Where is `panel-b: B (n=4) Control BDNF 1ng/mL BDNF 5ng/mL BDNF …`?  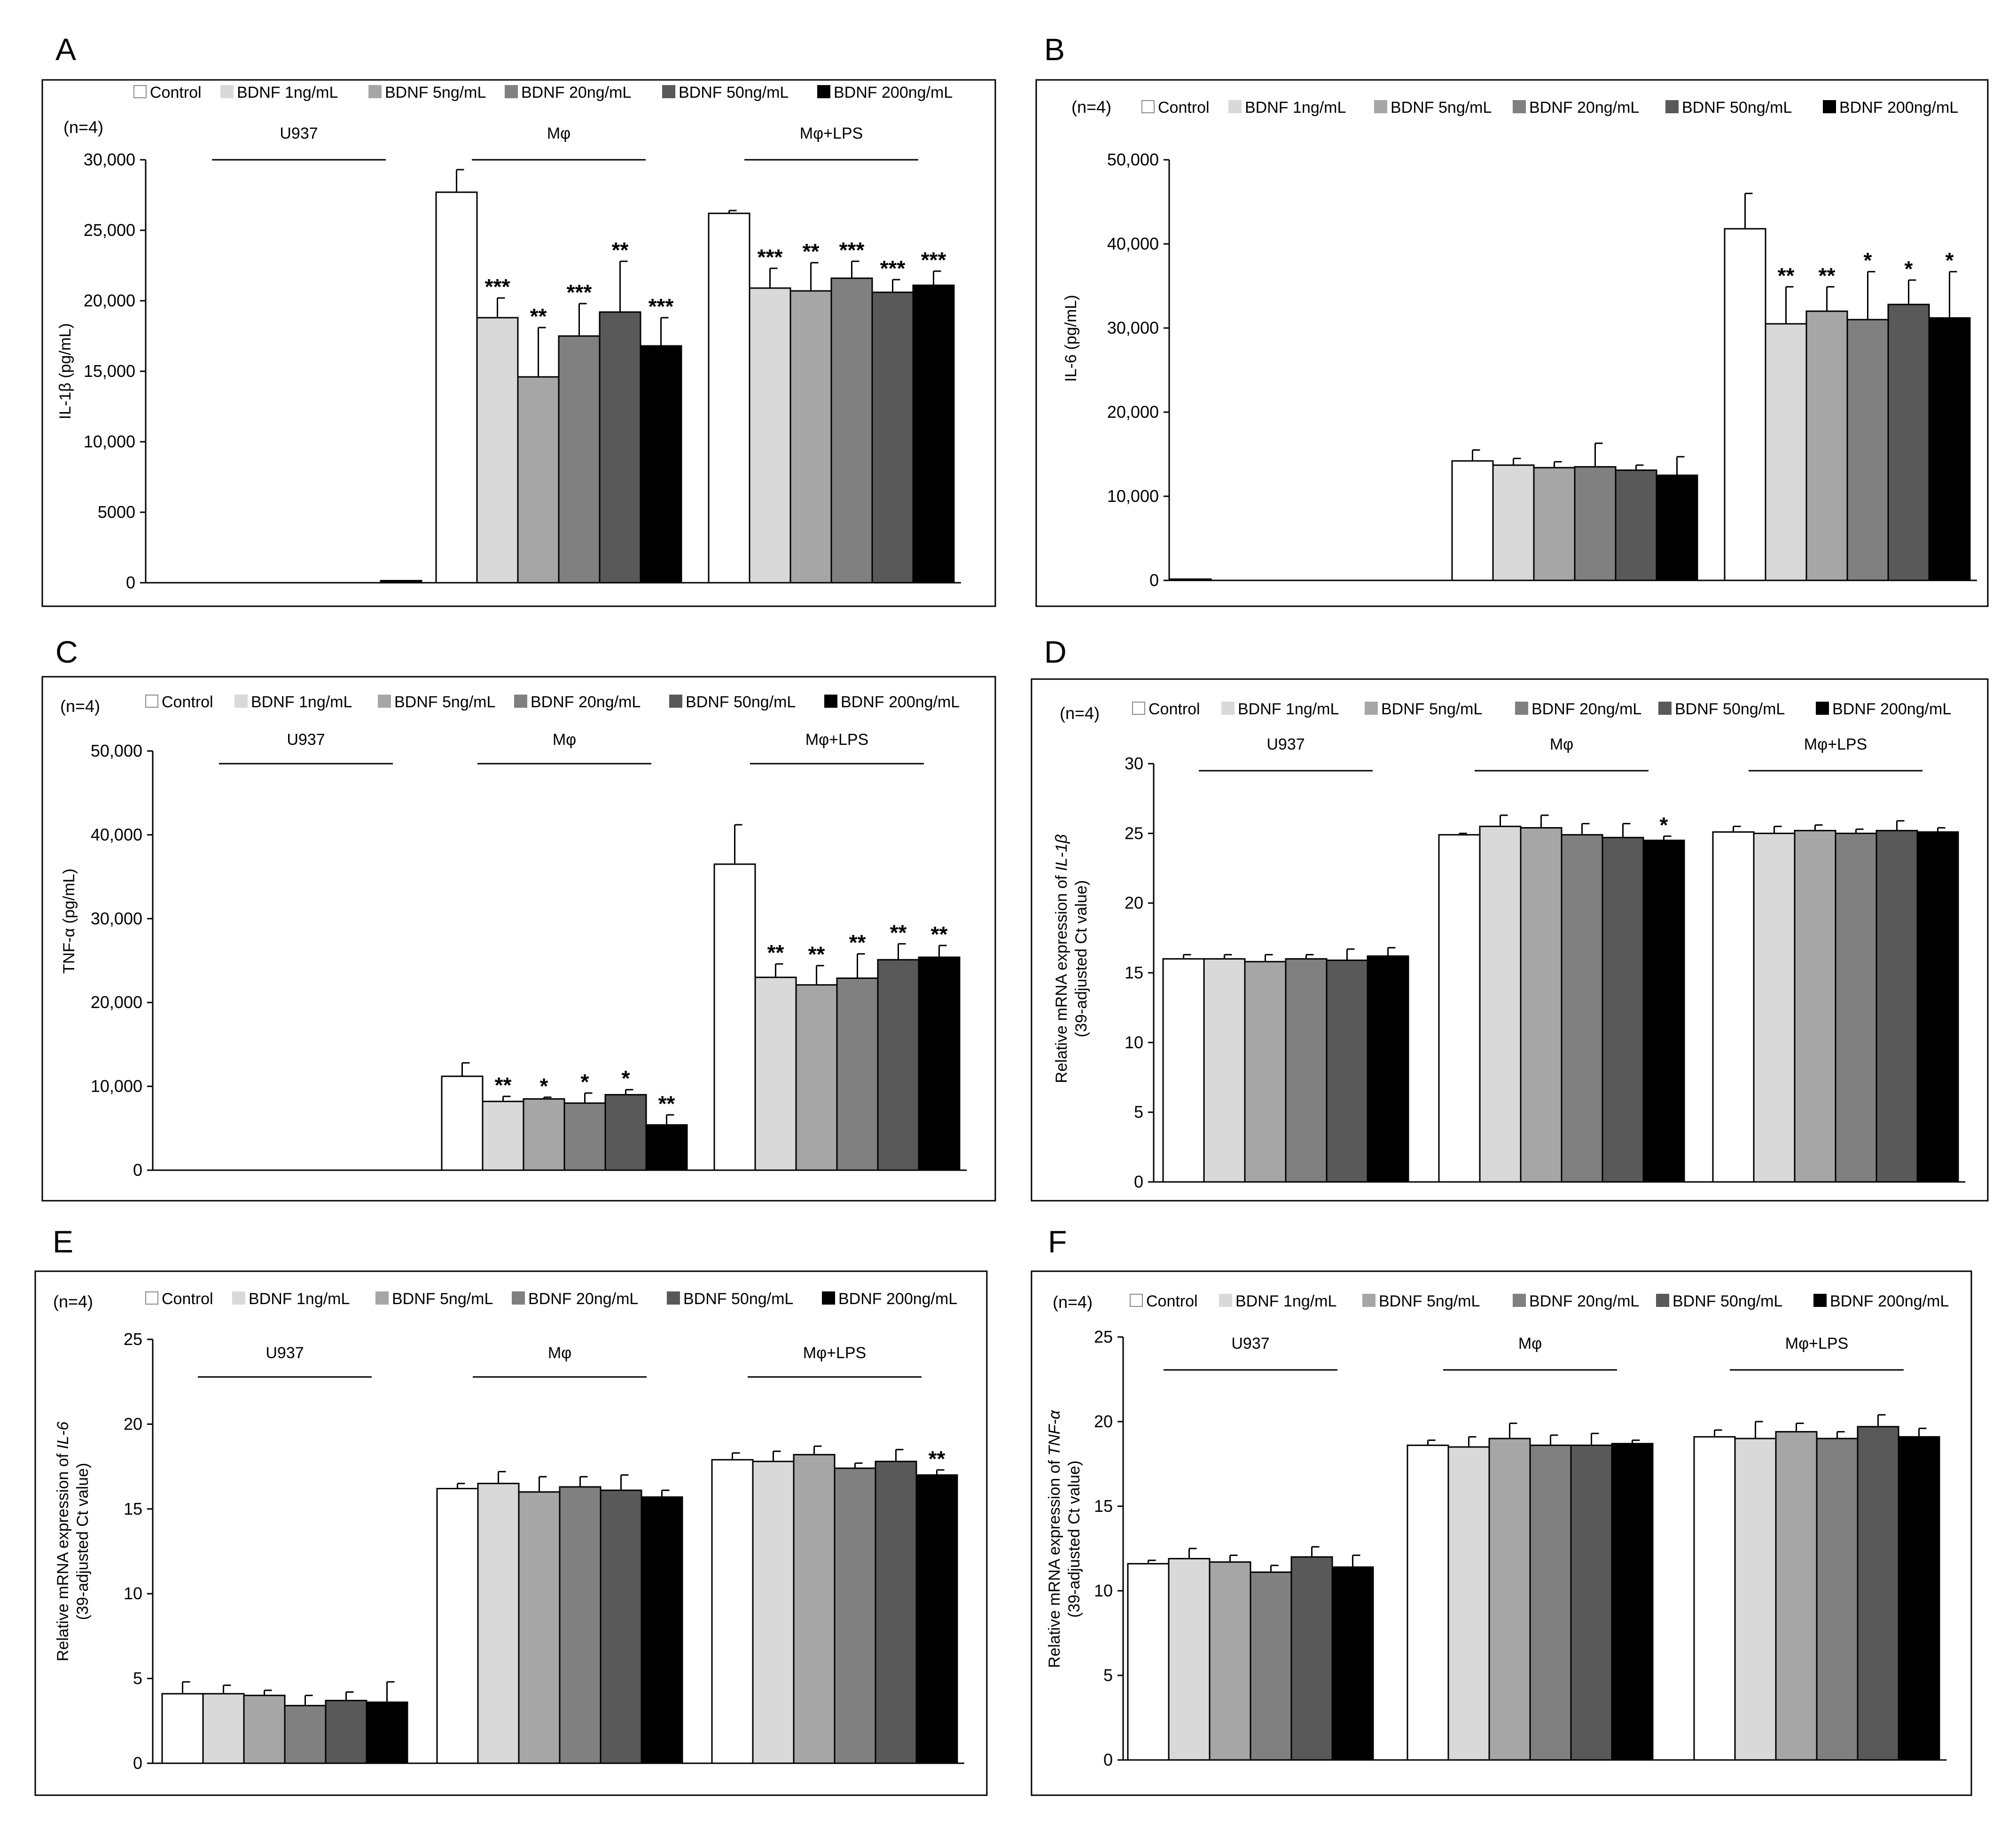
panel-b: B (n=4) Control BDNF 1ng/mL BDNF 5ng/mL BDNF … is located at coordinates (1512, 319).